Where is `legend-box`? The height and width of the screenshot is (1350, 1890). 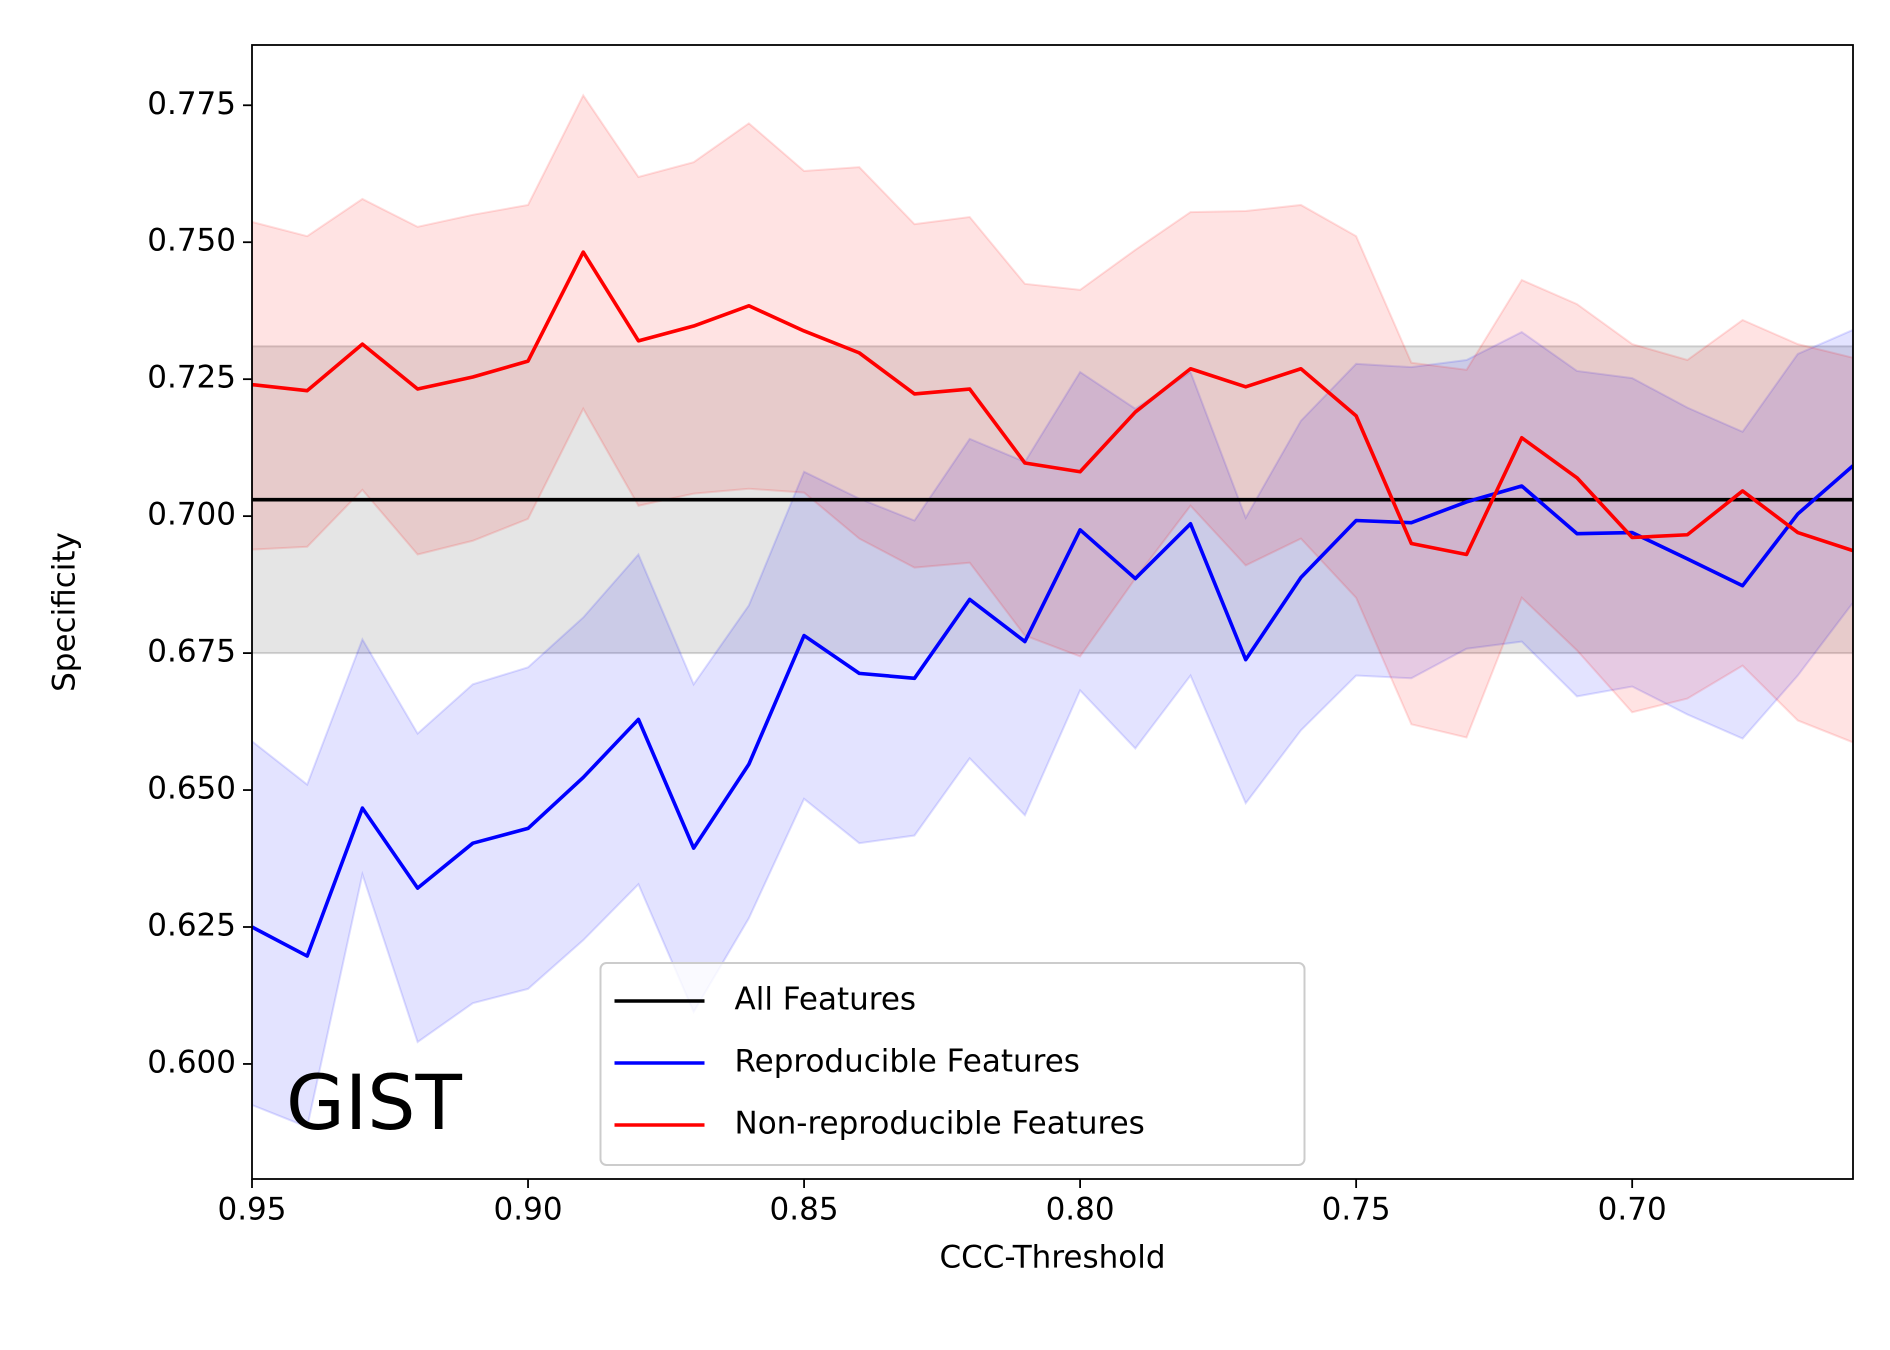 legend-box is located at coordinates (952, 1064).